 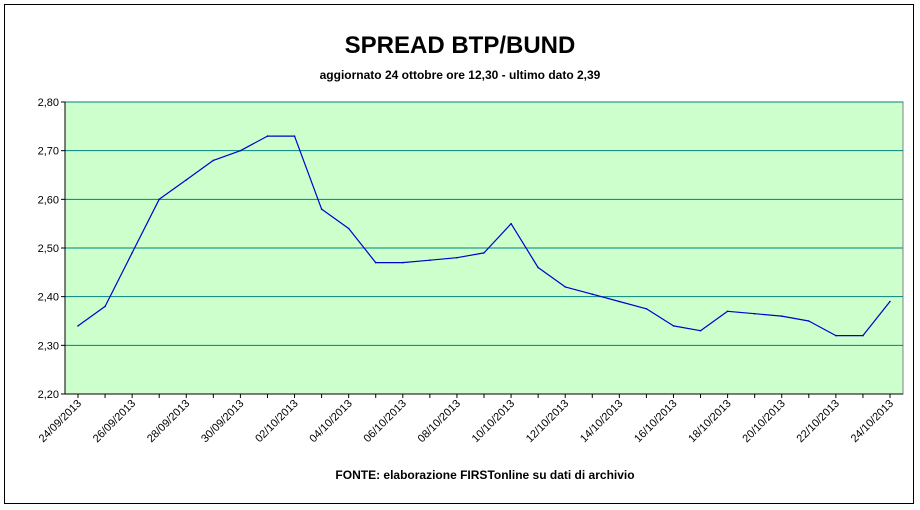 What do you see at coordinates (48, 395) in the screenshot?
I see `y-tick-label: 2,20` at bounding box center [48, 395].